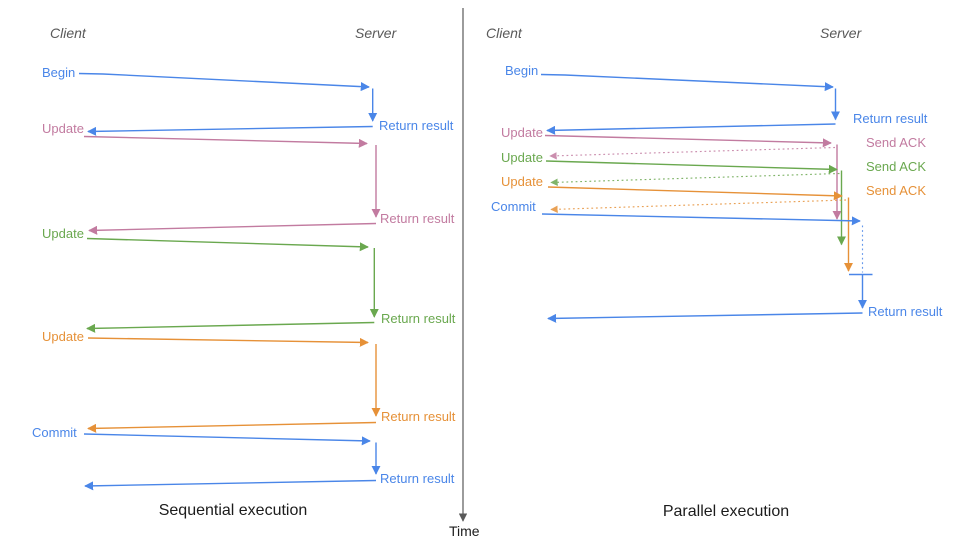  What do you see at coordinates (841, 33) in the screenshot?
I see `right-server-heading: Server` at bounding box center [841, 33].